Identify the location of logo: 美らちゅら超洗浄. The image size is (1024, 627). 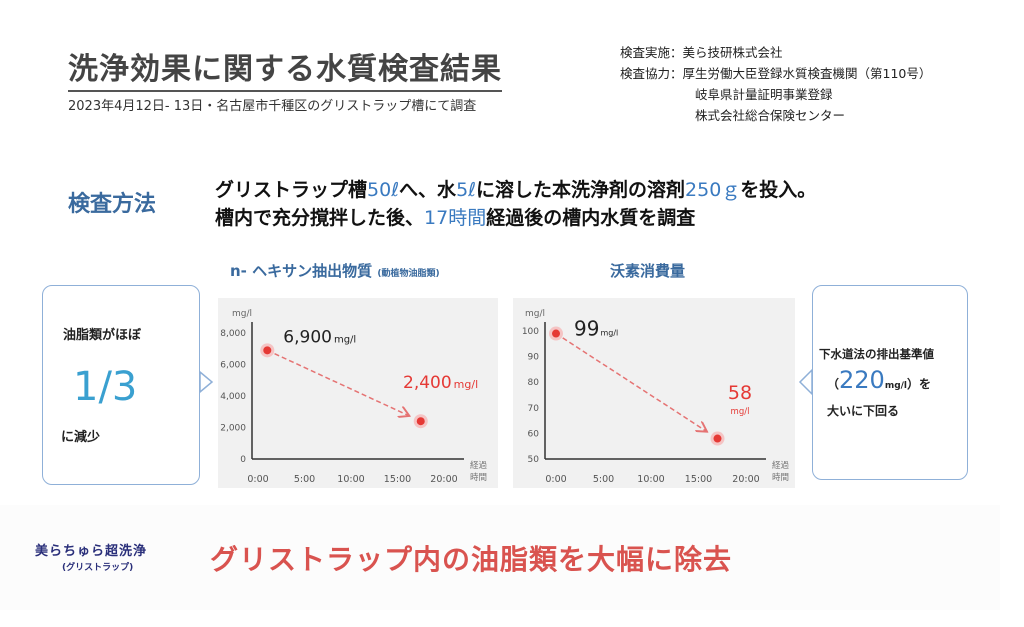
(91, 551).